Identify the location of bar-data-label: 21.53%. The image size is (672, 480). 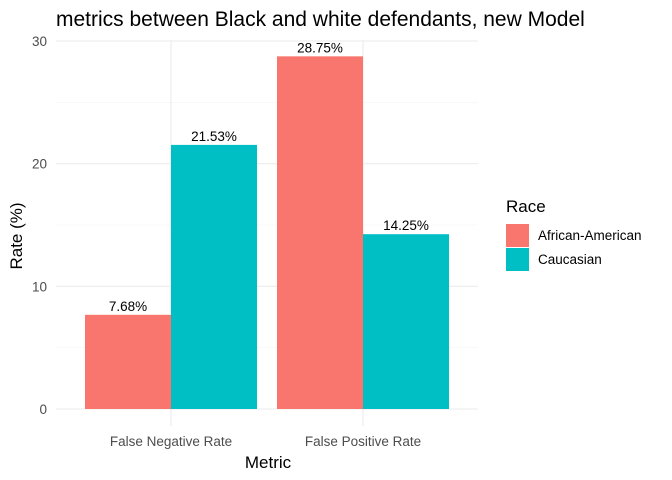
(214, 136).